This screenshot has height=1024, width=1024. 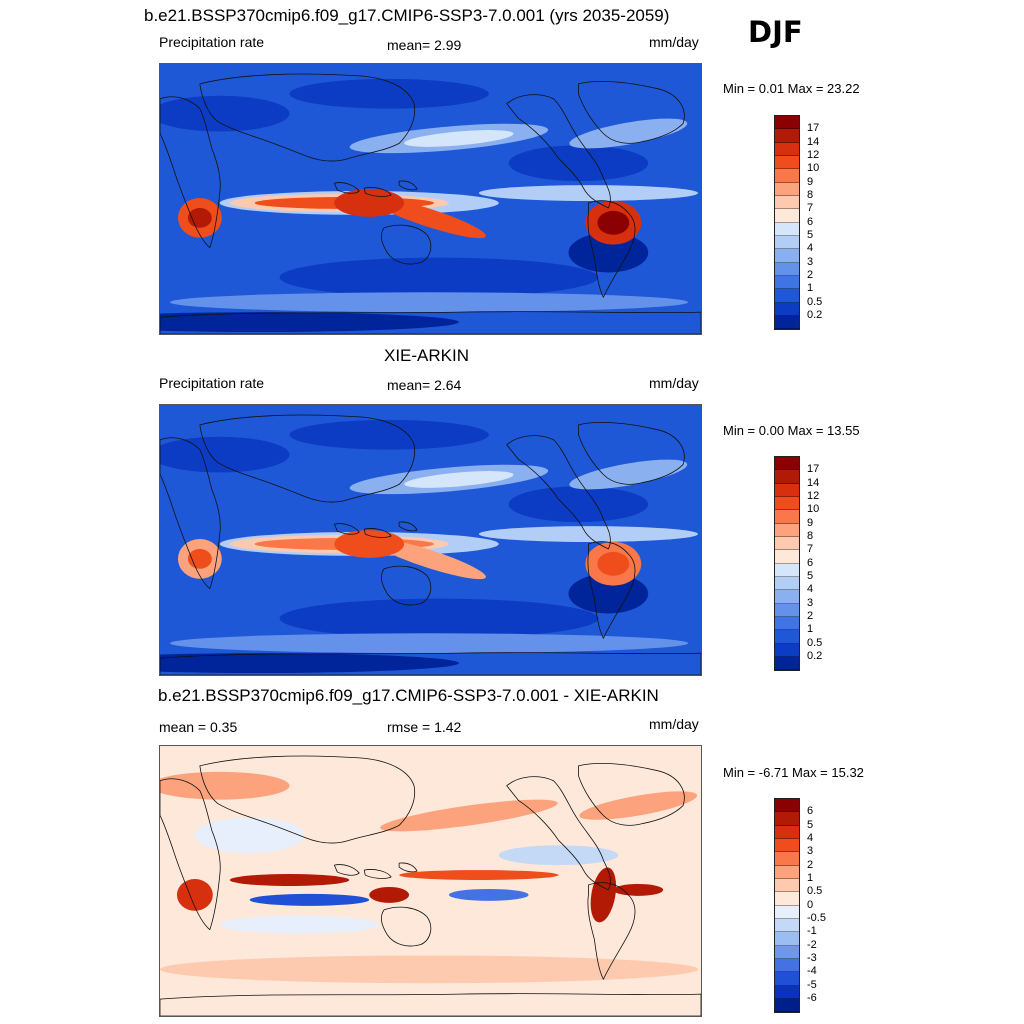 I want to click on panel-2-title: XIE-ARKIN, so click(x=427, y=355).